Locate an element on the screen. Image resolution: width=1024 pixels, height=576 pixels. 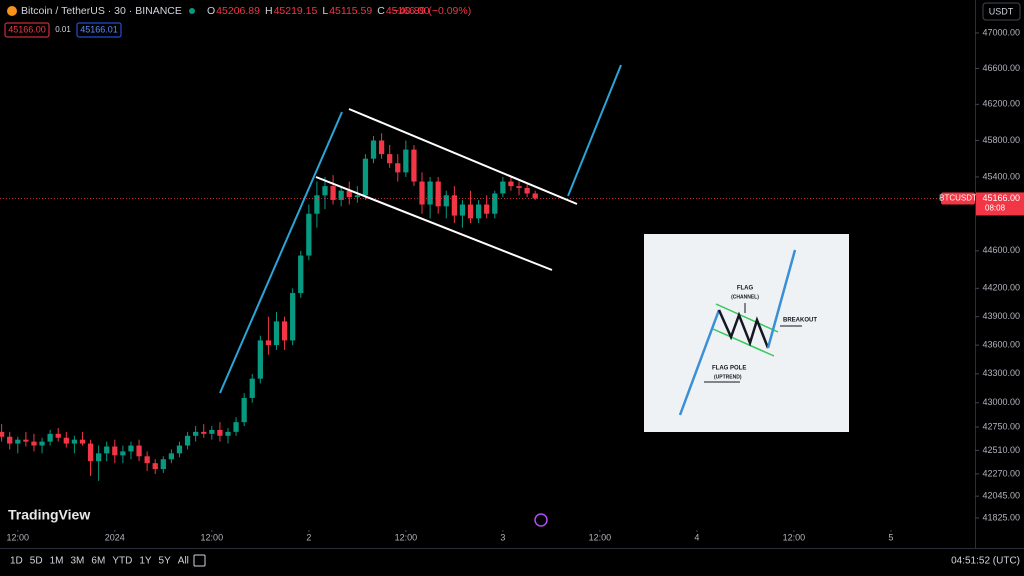
y-tick-label: 42270.00 is located at coordinates (1001, 473).